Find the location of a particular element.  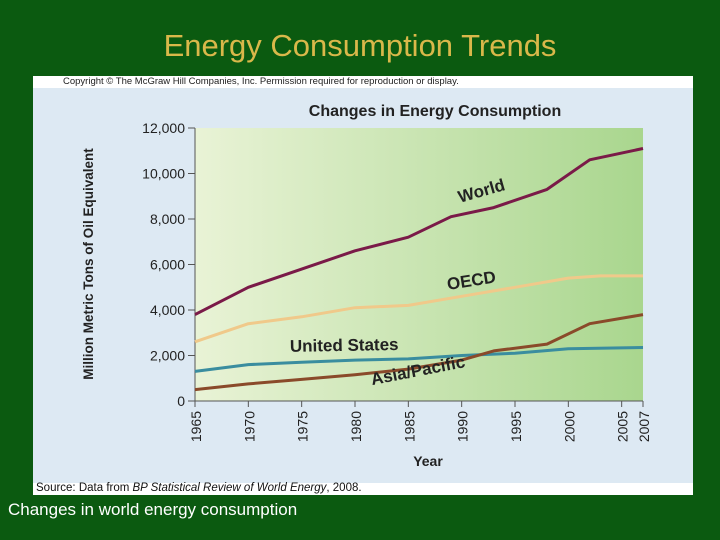

series-line-asia-pacific is located at coordinates (419, 352).